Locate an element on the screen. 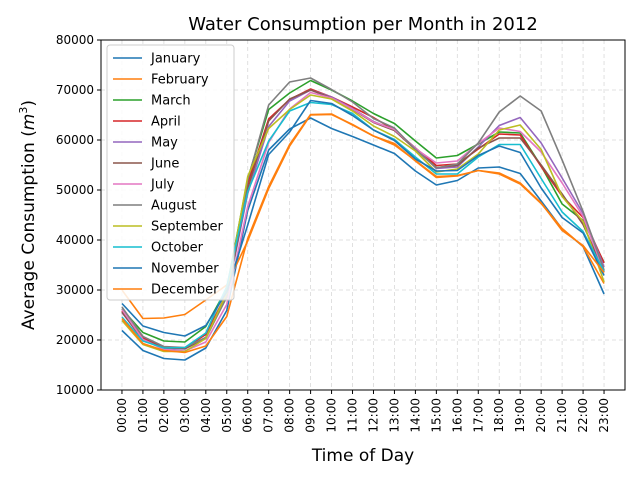  legend-label: February is located at coordinates (180, 80).